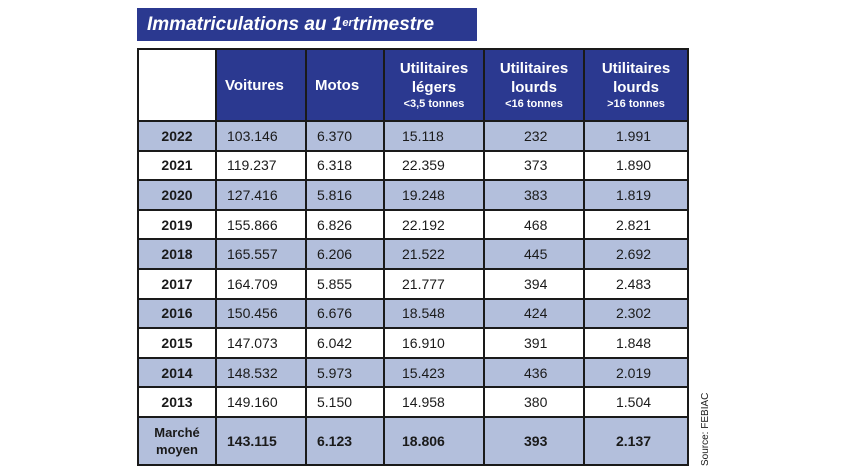  Describe the element at coordinates (705, 429) in the screenshot. I see `source-note: Source: FEBIAC` at that location.